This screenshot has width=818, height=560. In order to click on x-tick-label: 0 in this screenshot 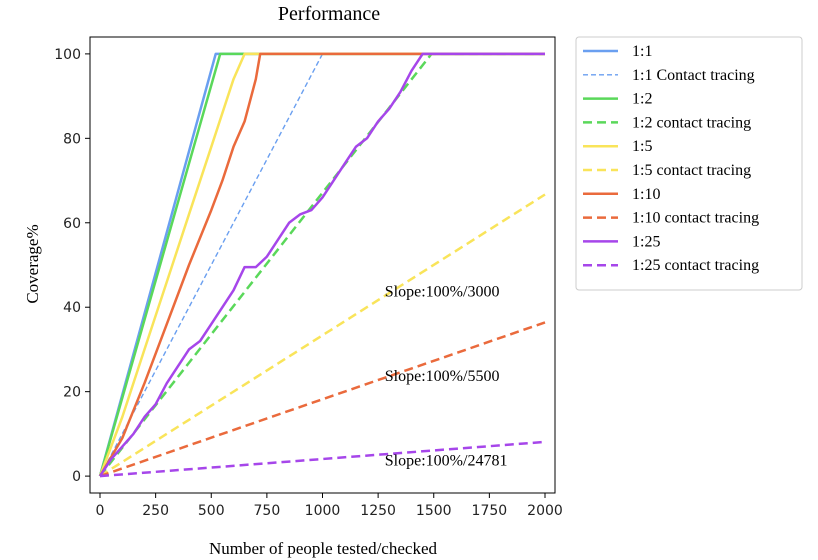, I will do `click(100, 511)`.